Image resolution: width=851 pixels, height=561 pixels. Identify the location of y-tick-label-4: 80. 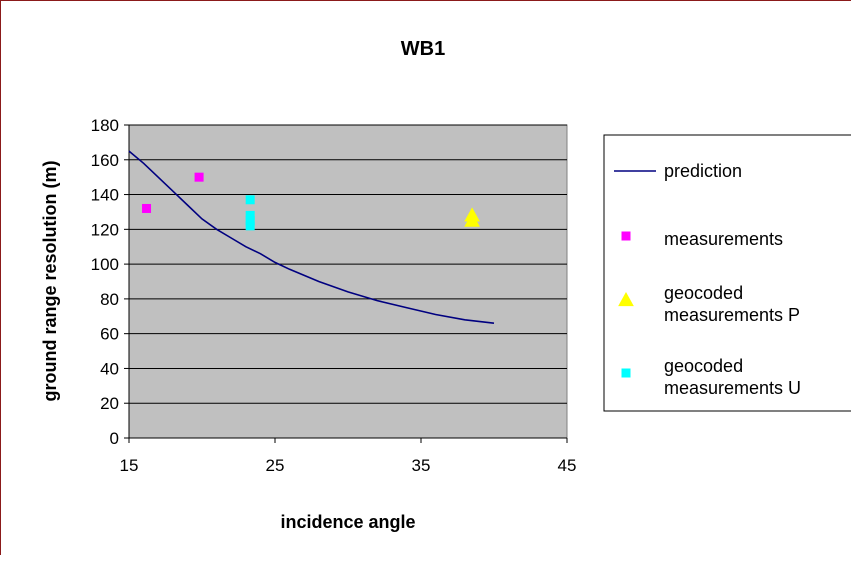
(109, 299).